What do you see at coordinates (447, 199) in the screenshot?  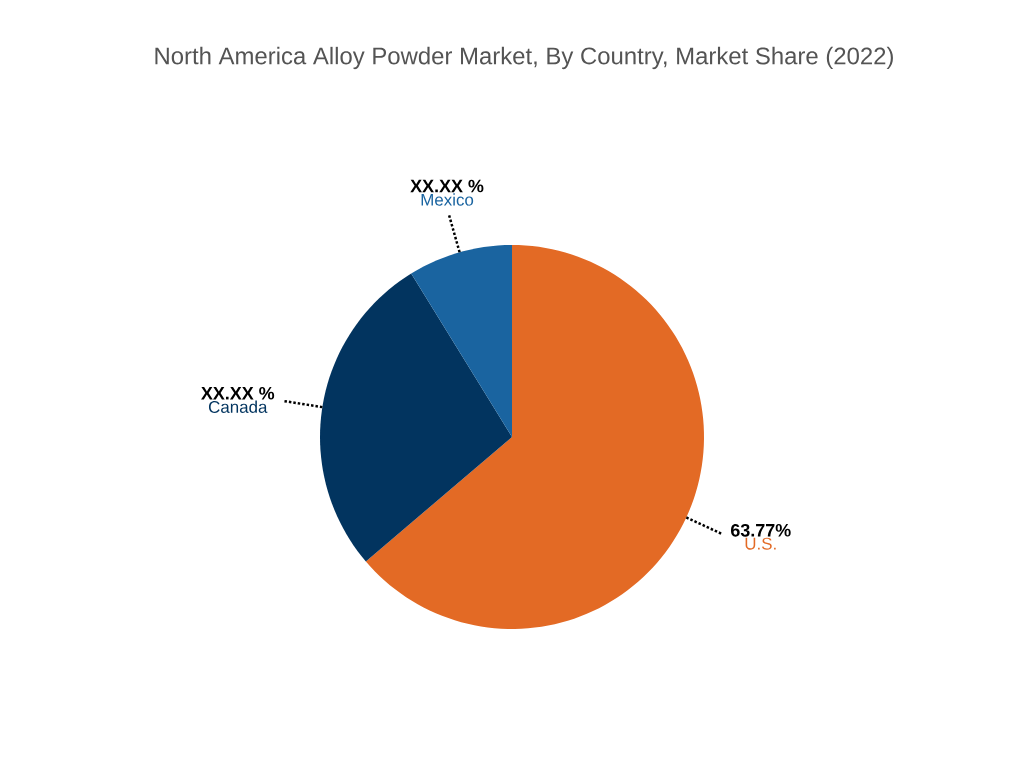 I see `slice-label: Mexico` at bounding box center [447, 199].